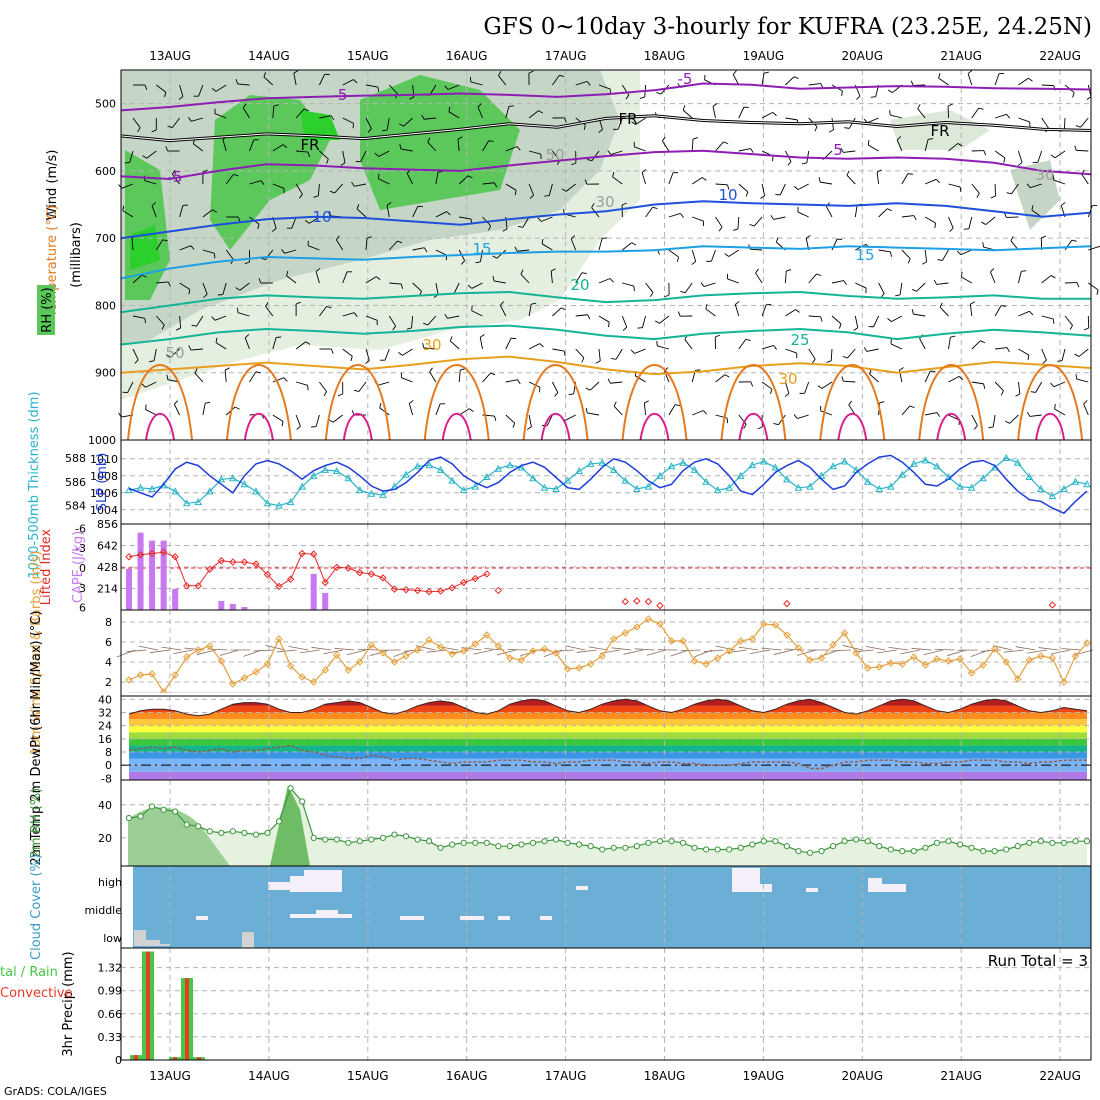 Image resolution: width=1100 pixels, height=1100 pixels. I want to click on precip-conv-bar, so click(175, 1058).